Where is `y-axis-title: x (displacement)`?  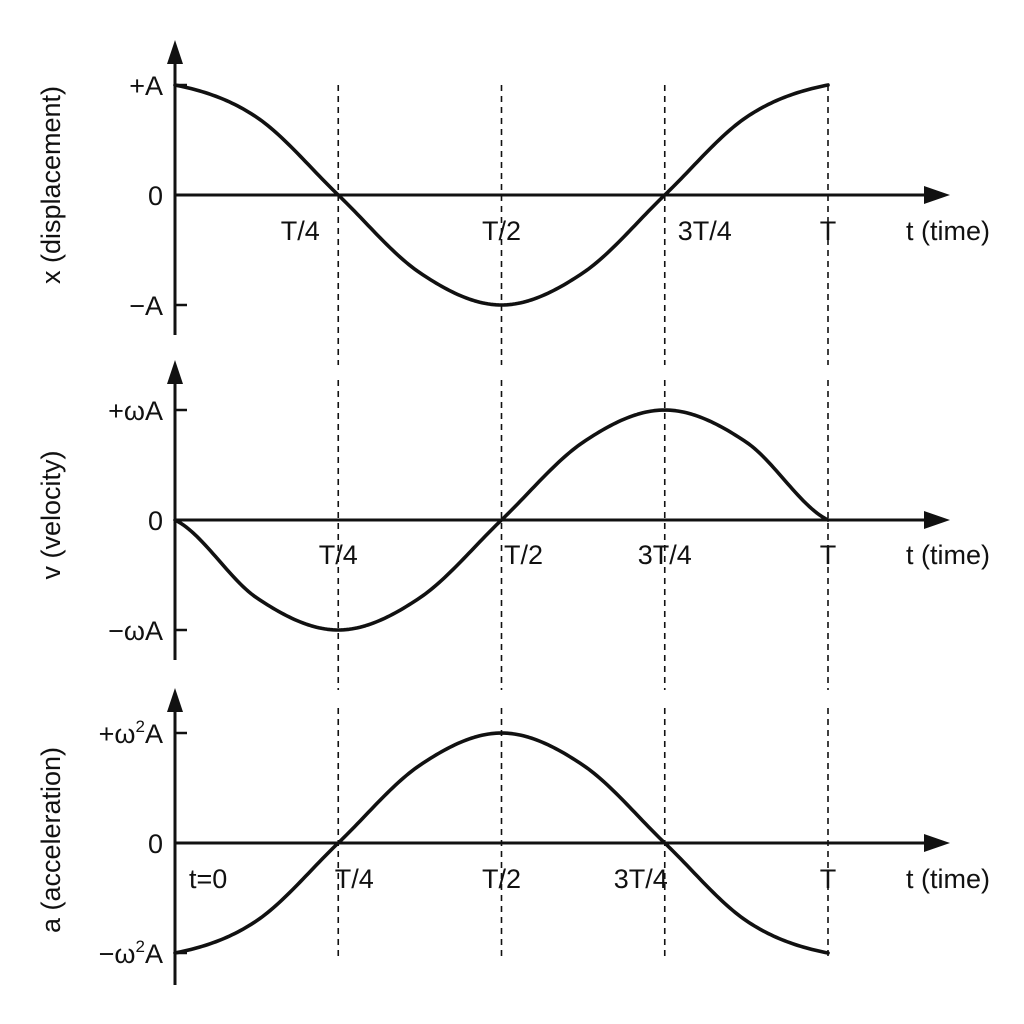
y-axis-title: x (displacement) is located at coordinates (51, 185).